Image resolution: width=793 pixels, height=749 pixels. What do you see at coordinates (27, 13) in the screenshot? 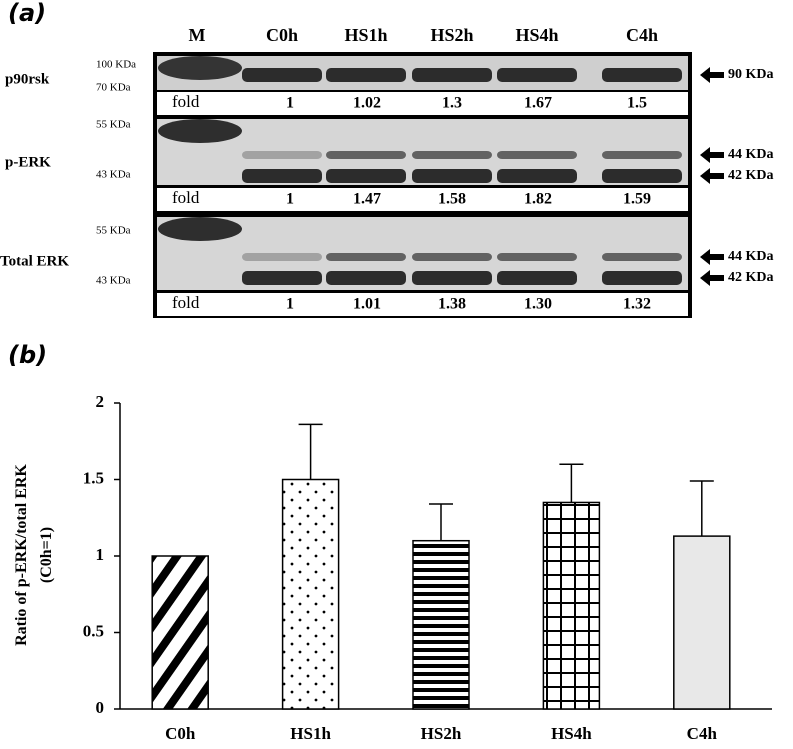
I see `panel-label: (a)` at bounding box center [27, 13].